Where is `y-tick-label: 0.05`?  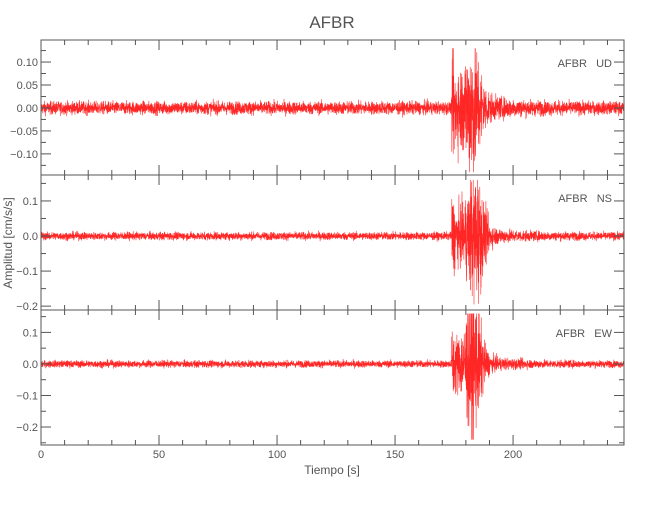 y-tick-label: 0.05 is located at coordinates (27, 86).